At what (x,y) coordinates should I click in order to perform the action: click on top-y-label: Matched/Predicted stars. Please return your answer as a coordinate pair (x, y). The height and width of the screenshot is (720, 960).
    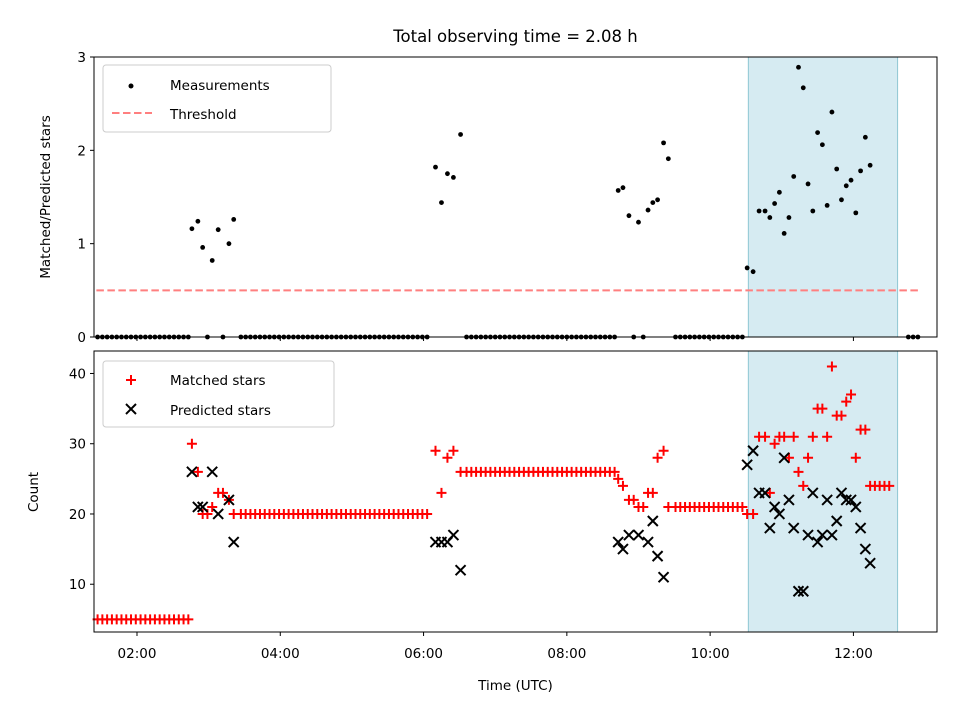
    Looking at the image, I should click on (46, 196).